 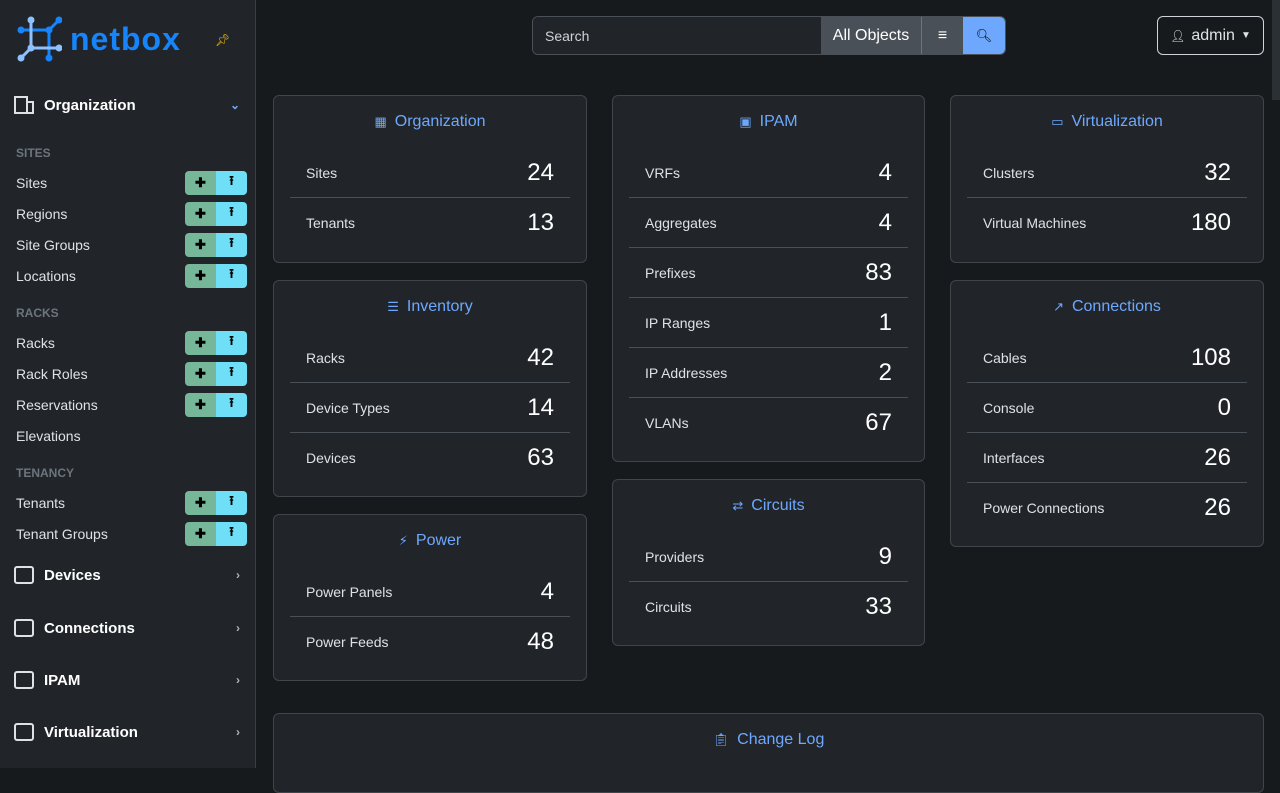 I want to click on stat-row: Power Connections 26, so click(x=1107, y=508).